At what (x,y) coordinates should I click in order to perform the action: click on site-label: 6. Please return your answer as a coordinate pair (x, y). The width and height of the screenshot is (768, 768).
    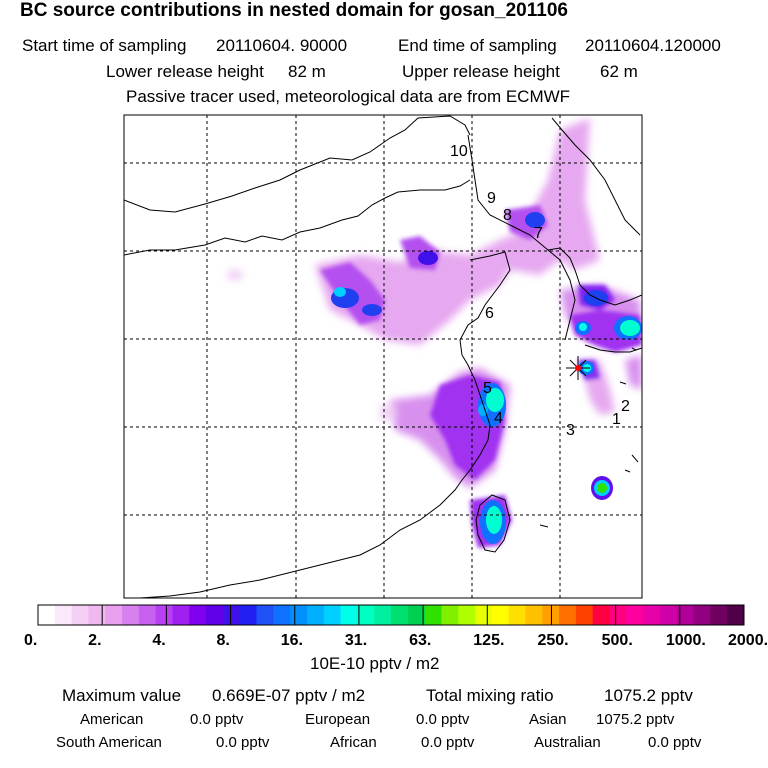
    Looking at the image, I should click on (489, 313).